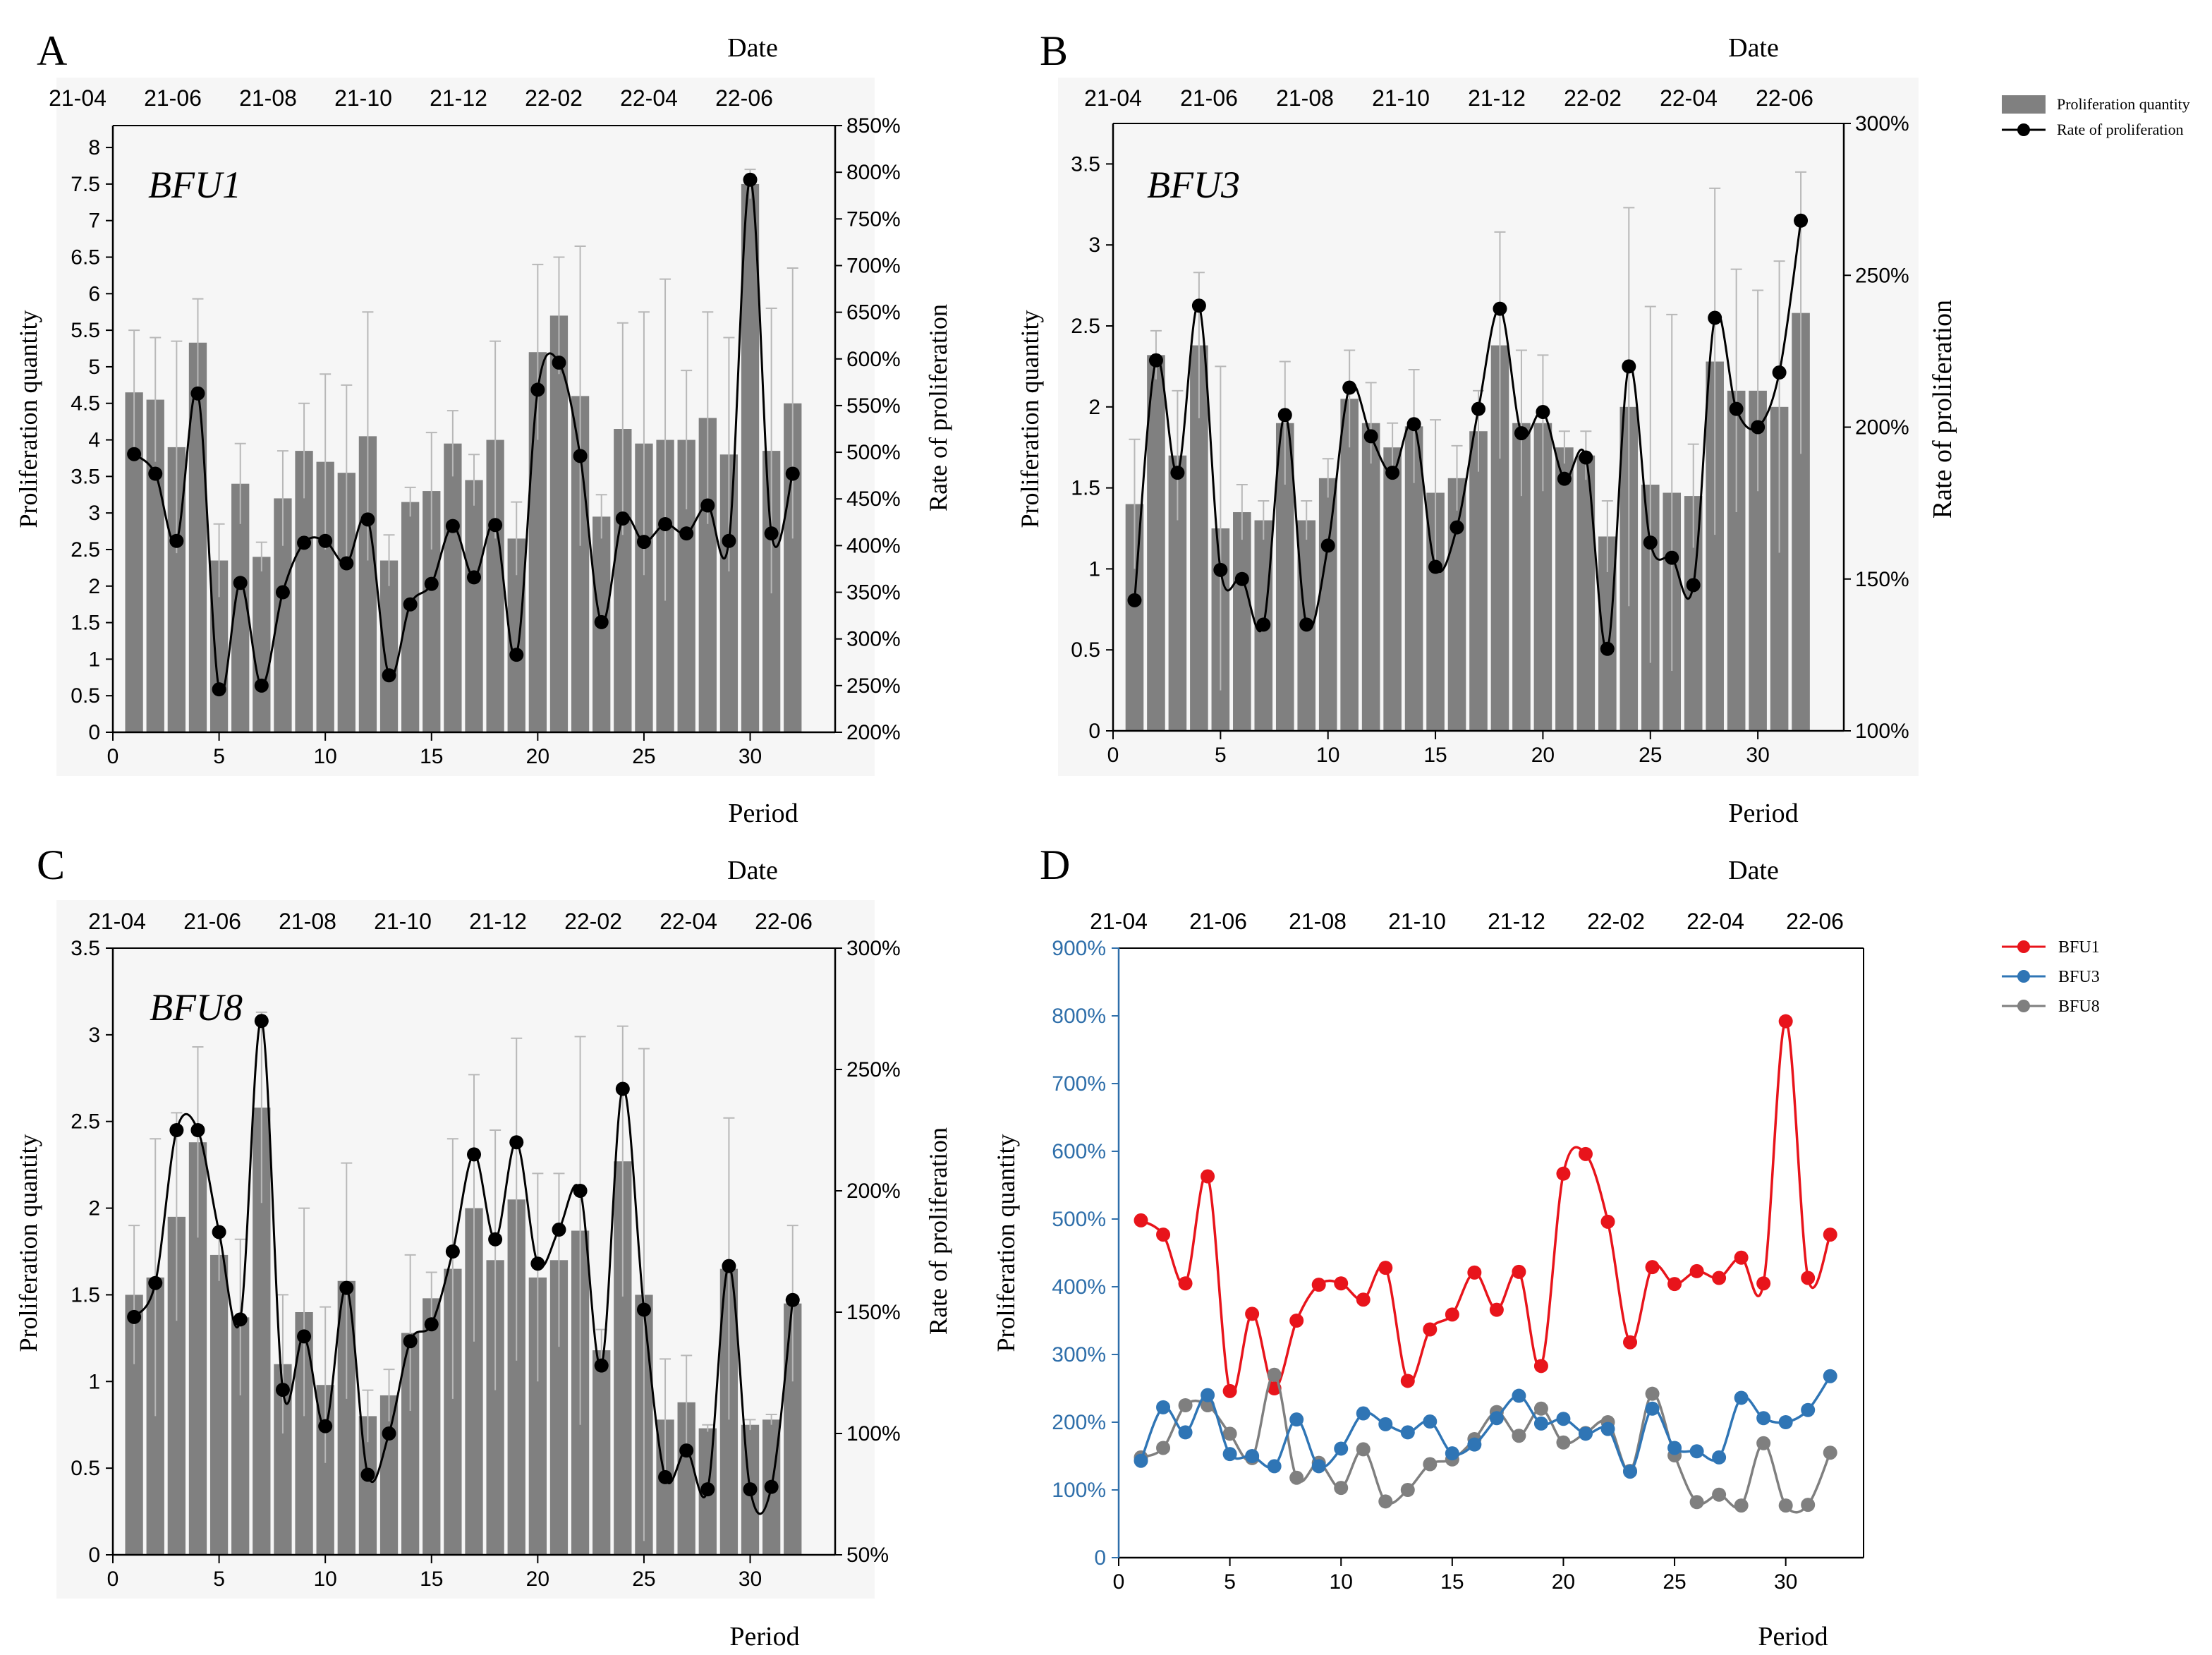  Describe the element at coordinates (1086, 164) in the screenshot. I see `panel-b-y-tick-label: 3.5` at that location.